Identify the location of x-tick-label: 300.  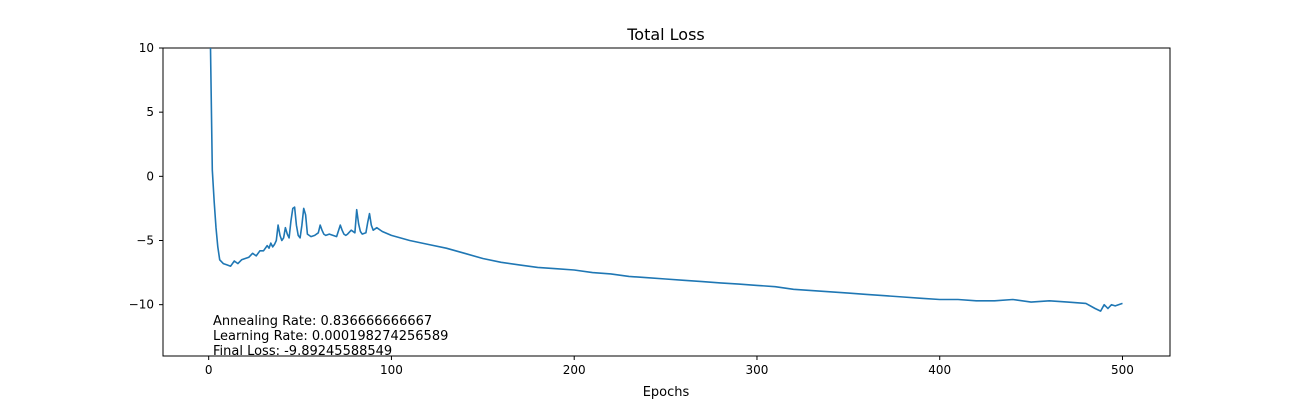
(757, 370).